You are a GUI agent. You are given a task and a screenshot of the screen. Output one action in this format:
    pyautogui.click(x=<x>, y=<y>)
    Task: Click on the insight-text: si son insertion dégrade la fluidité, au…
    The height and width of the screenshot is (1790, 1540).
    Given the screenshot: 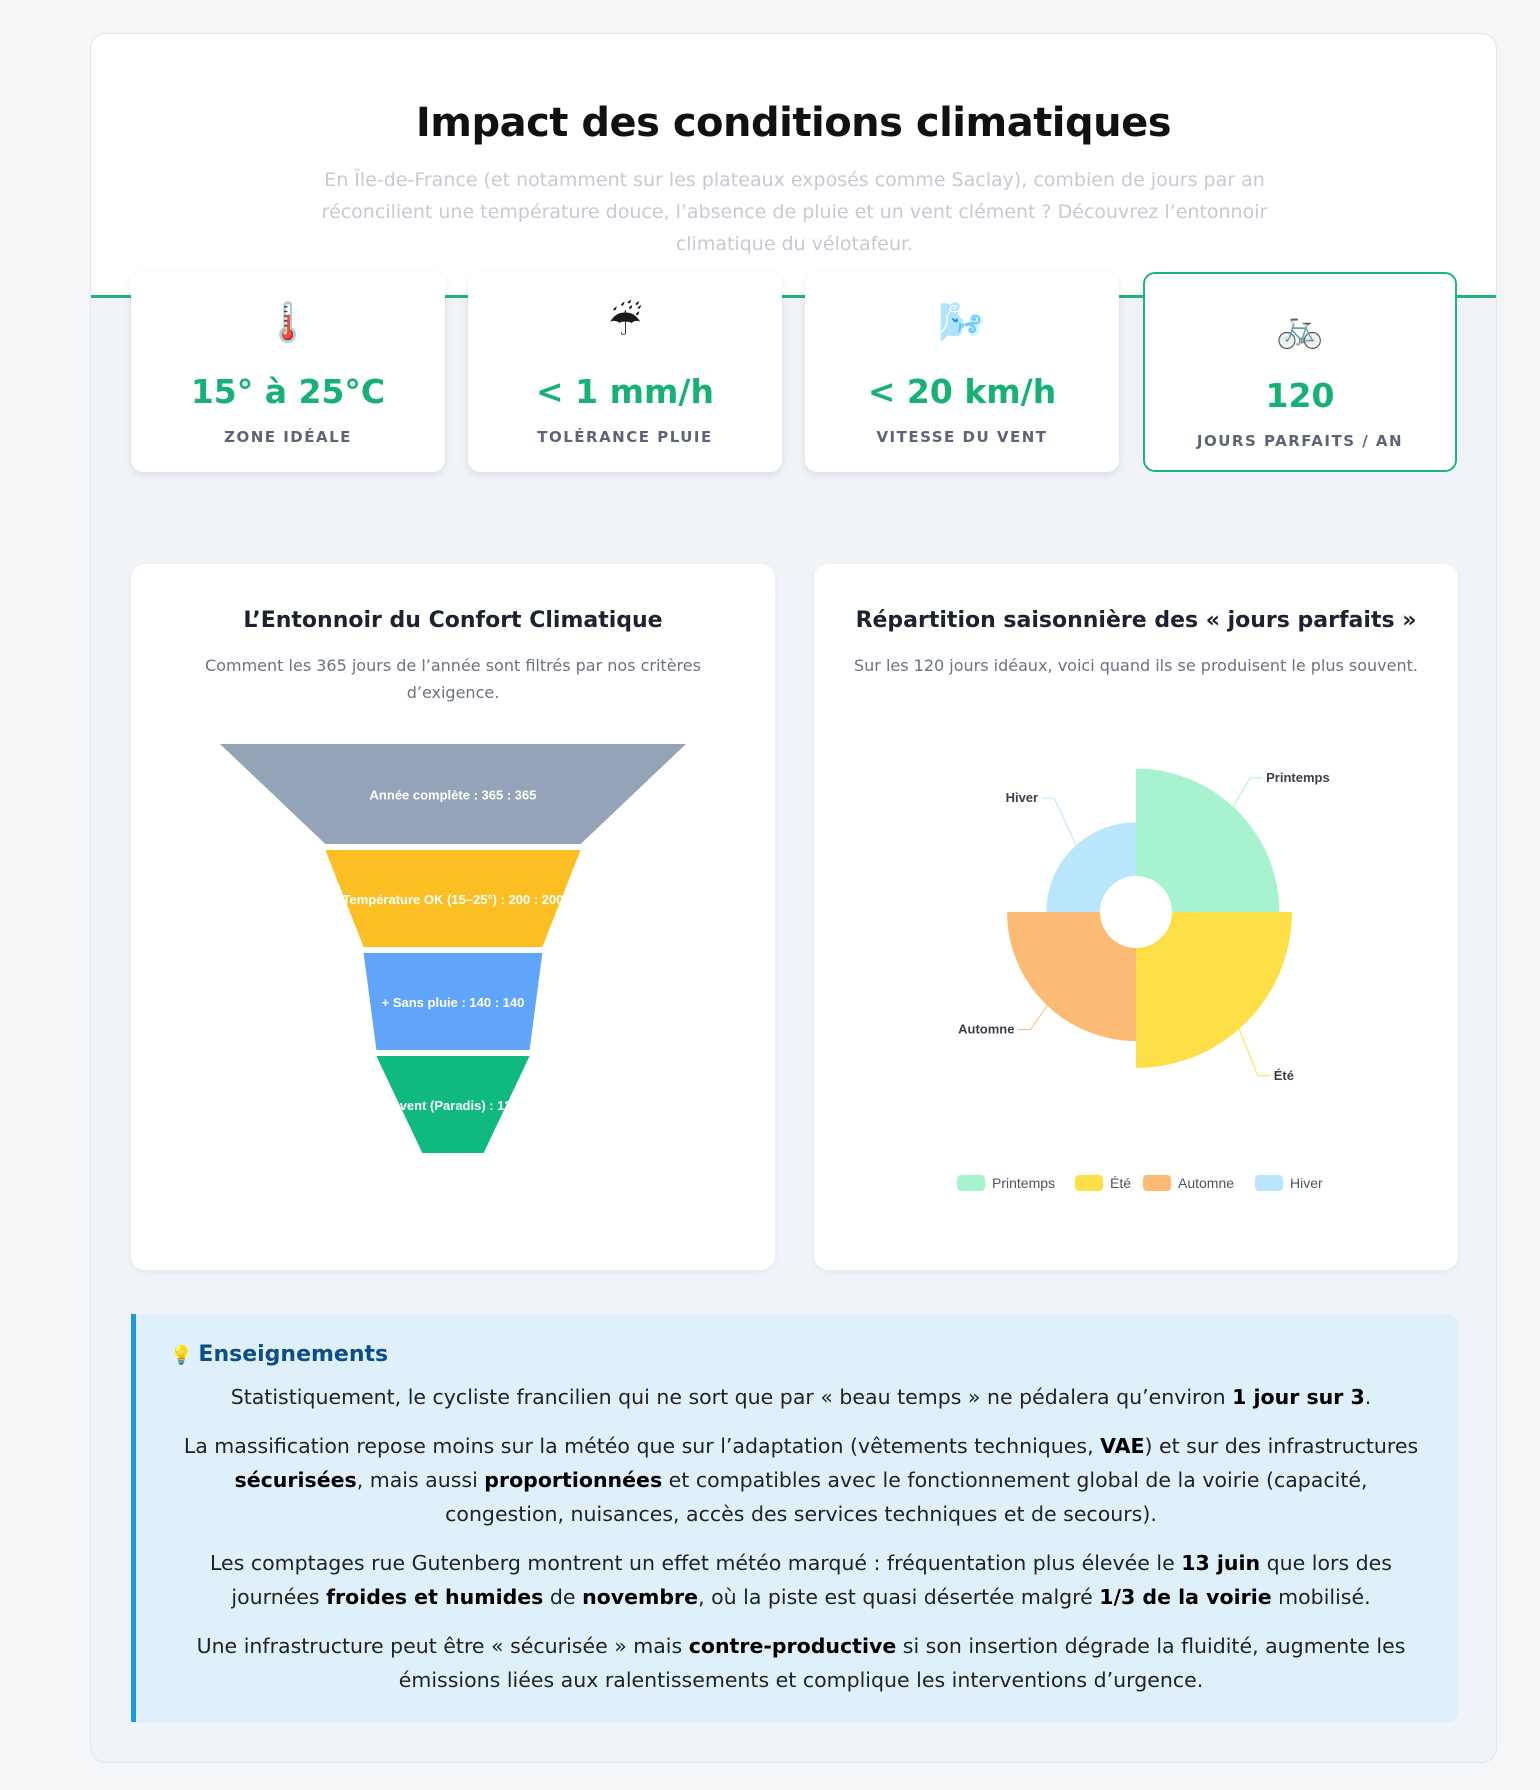 What is the action you would take?
    pyautogui.click(x=902, y=1663)
    